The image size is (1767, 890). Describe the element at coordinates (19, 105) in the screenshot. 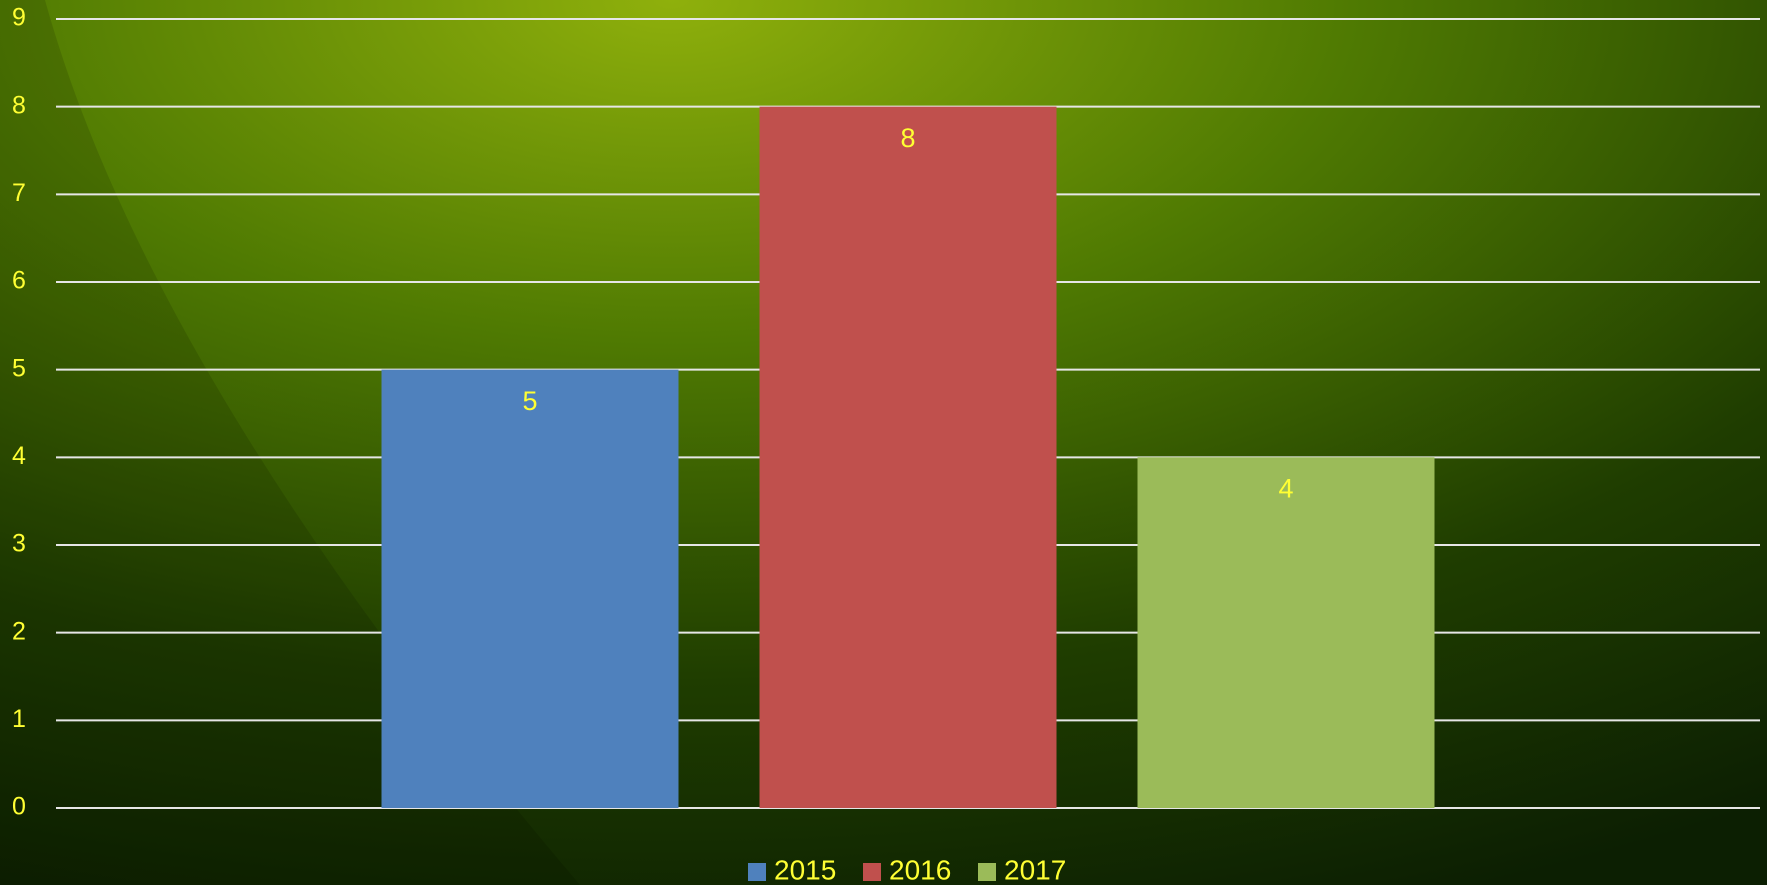

I see `y-tick-label: 8` at that location.